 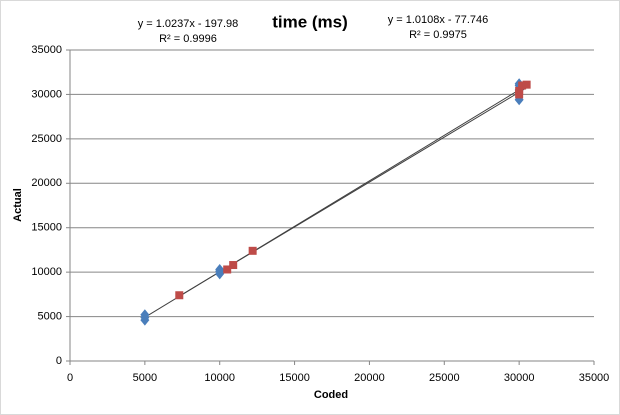 I want to click on y-tick-label: 10000, so click(x=46, y=272).